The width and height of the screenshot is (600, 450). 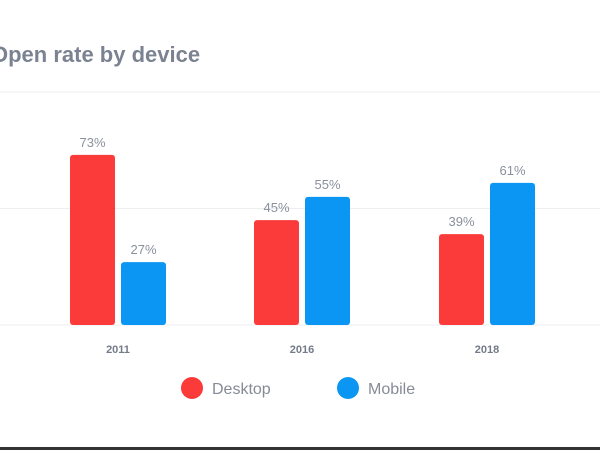 What do you see at coordinates (327, 260) in the screenshot?
I see `bar-mobile-2016` at bounding box center [327, 260].